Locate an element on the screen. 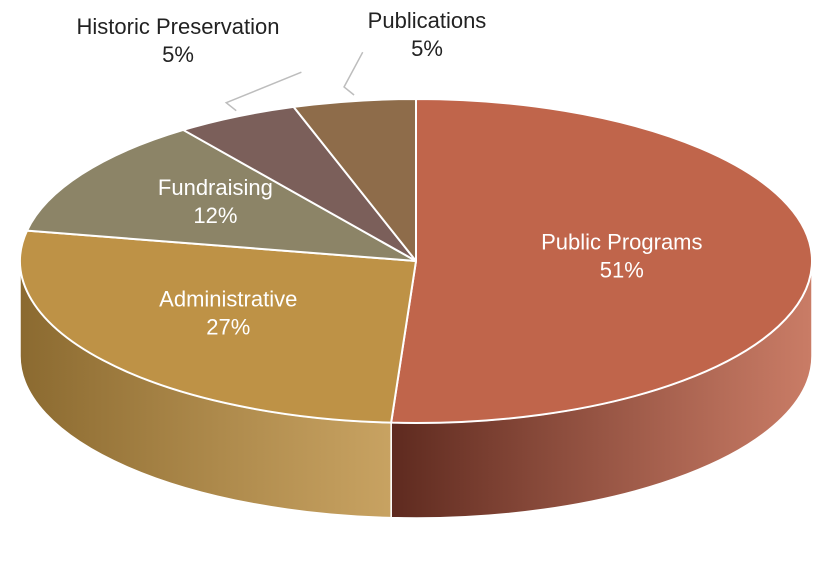  slice-label-administrative: Administrative 27% is located at coordinates (228, 313).